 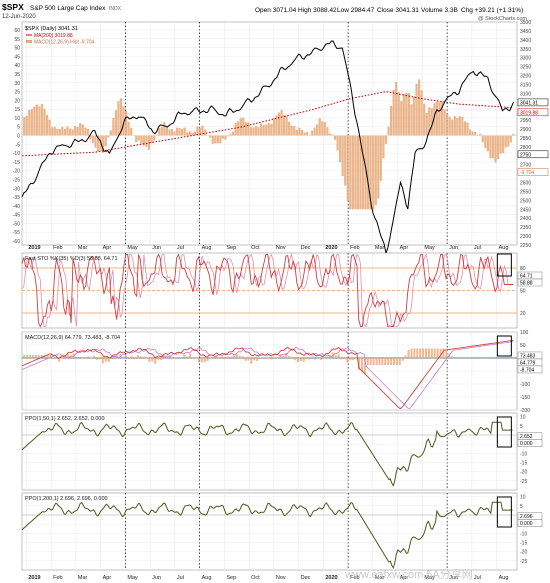 I want to click on legend-ma200: MA(200) 3019.88, so click(x=53, y=36).